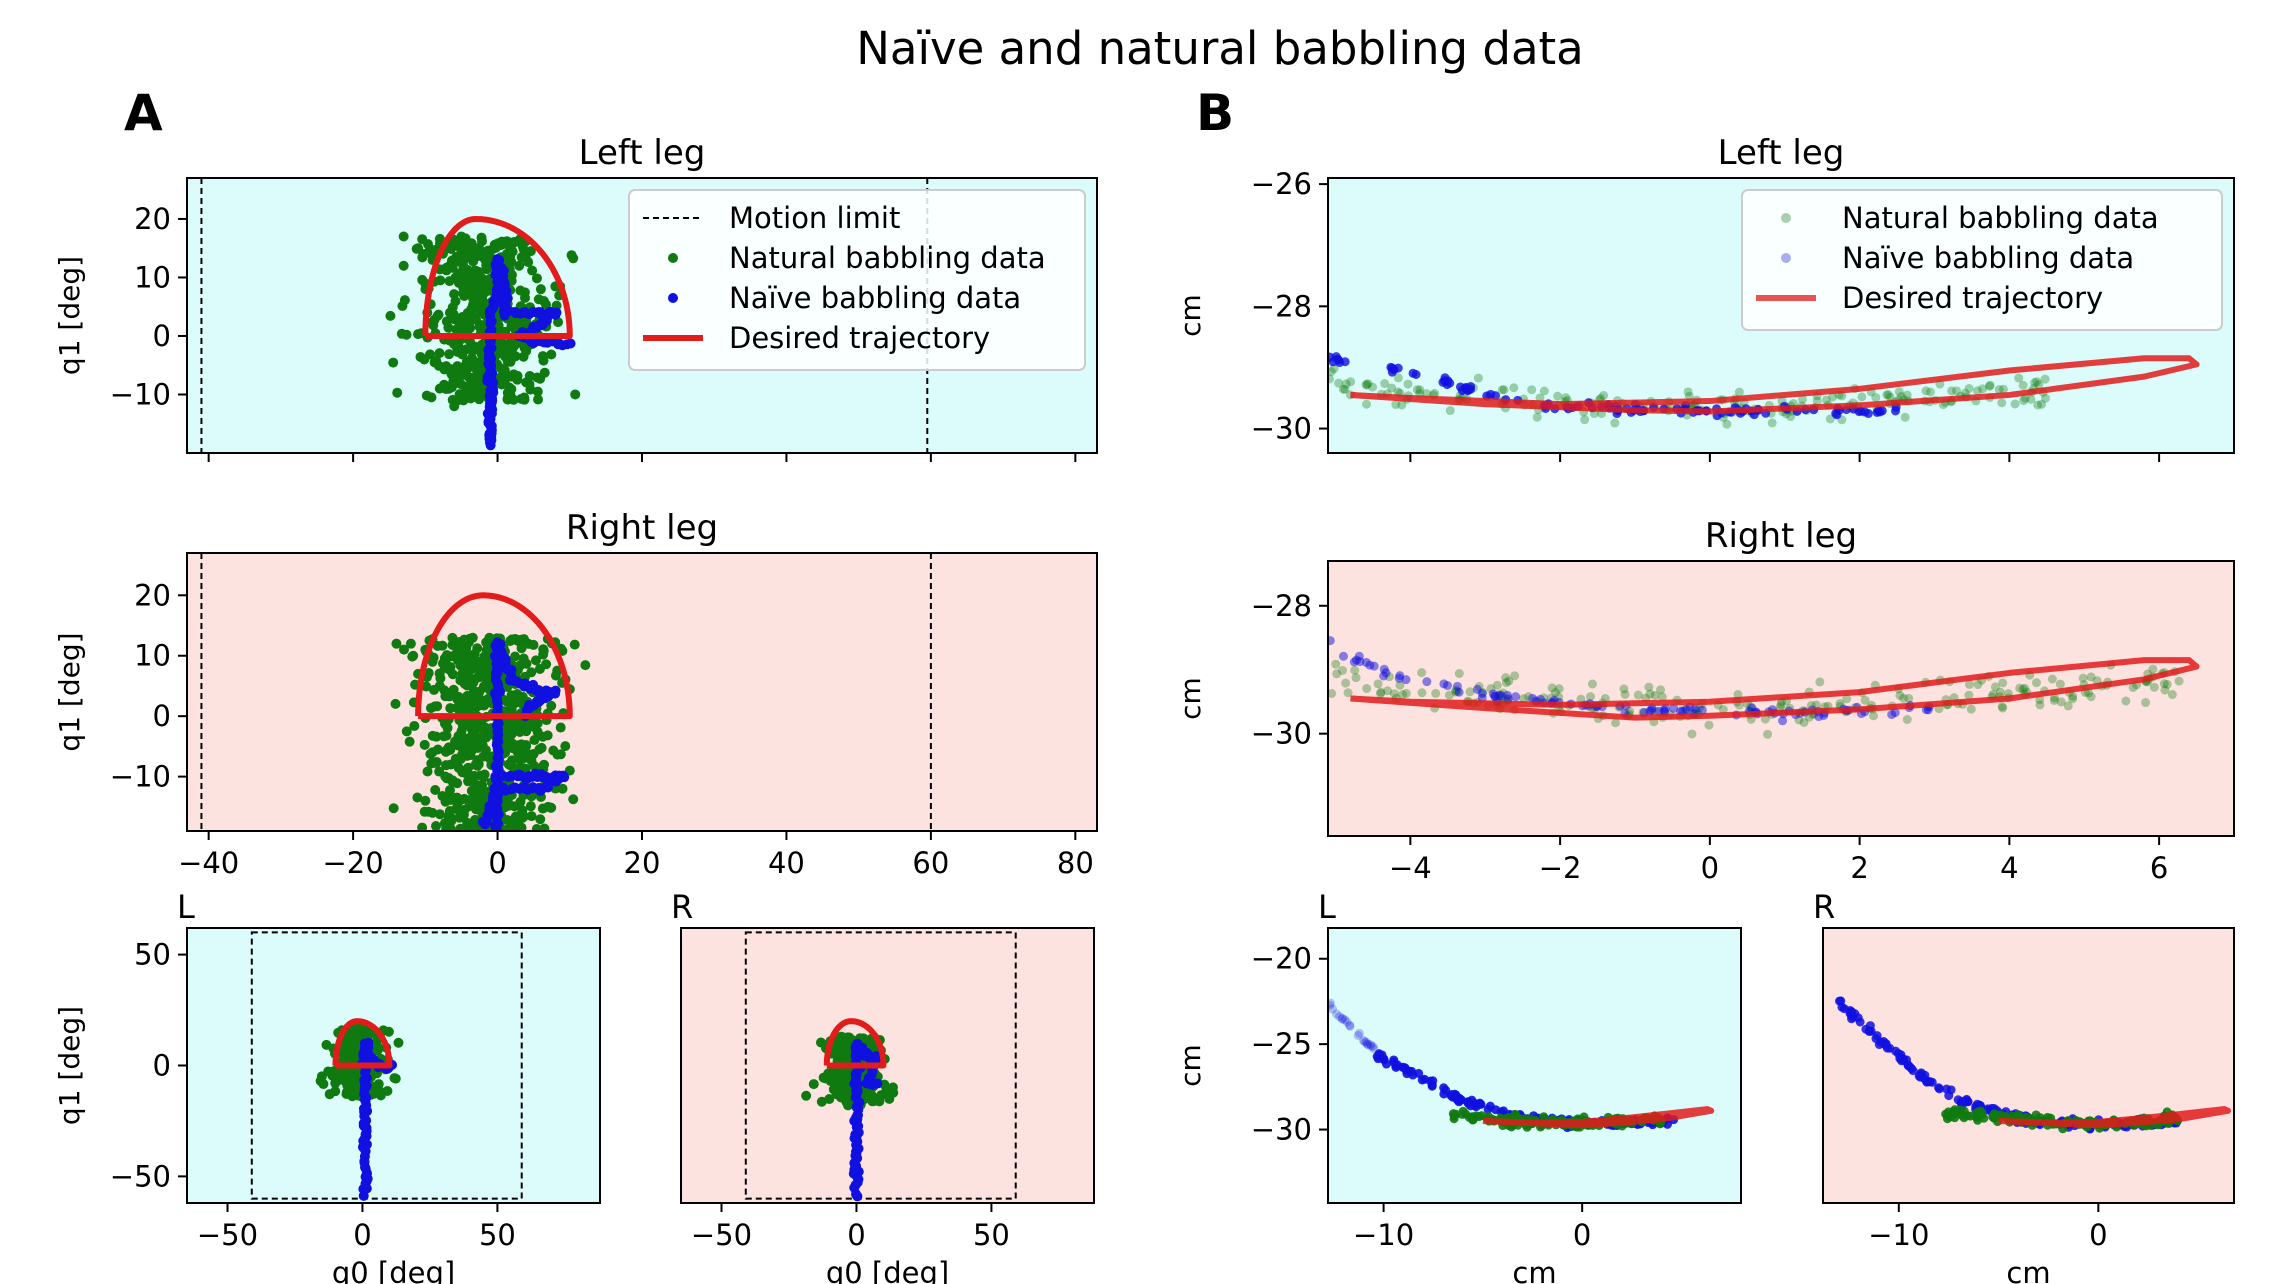 The height and width of the screenshot is (1284, 2280). What do you see at coordinates (1781, 536) in the screenshot?
I see `subplot-title: Right leg` at bounding box center [1781, 536].